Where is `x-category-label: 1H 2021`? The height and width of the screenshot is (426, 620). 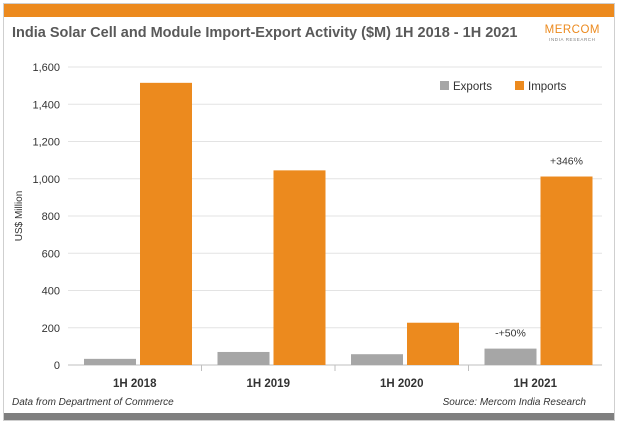 x-category-label: 1H 2021 is located at coordinates (536, 384).